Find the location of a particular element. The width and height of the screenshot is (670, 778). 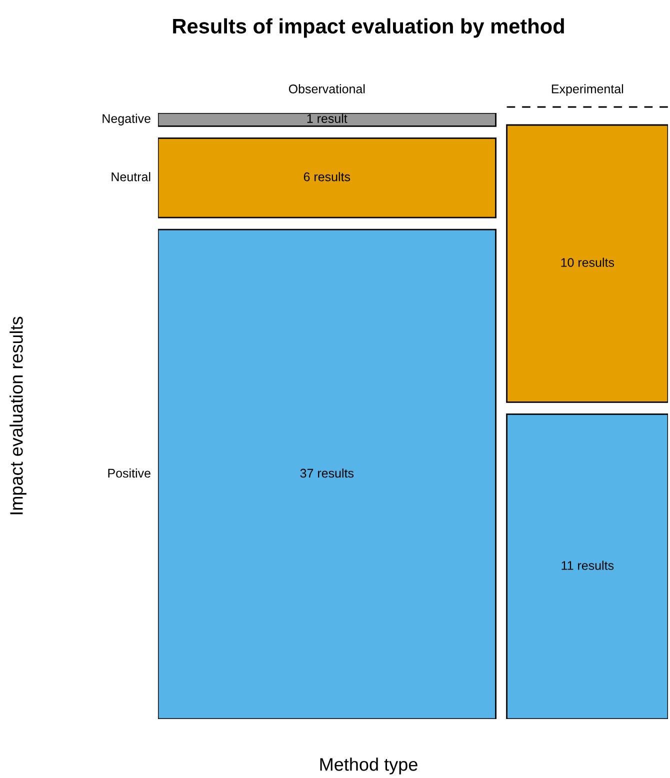

data-label: 10 results is located at coordinates (587, 262).